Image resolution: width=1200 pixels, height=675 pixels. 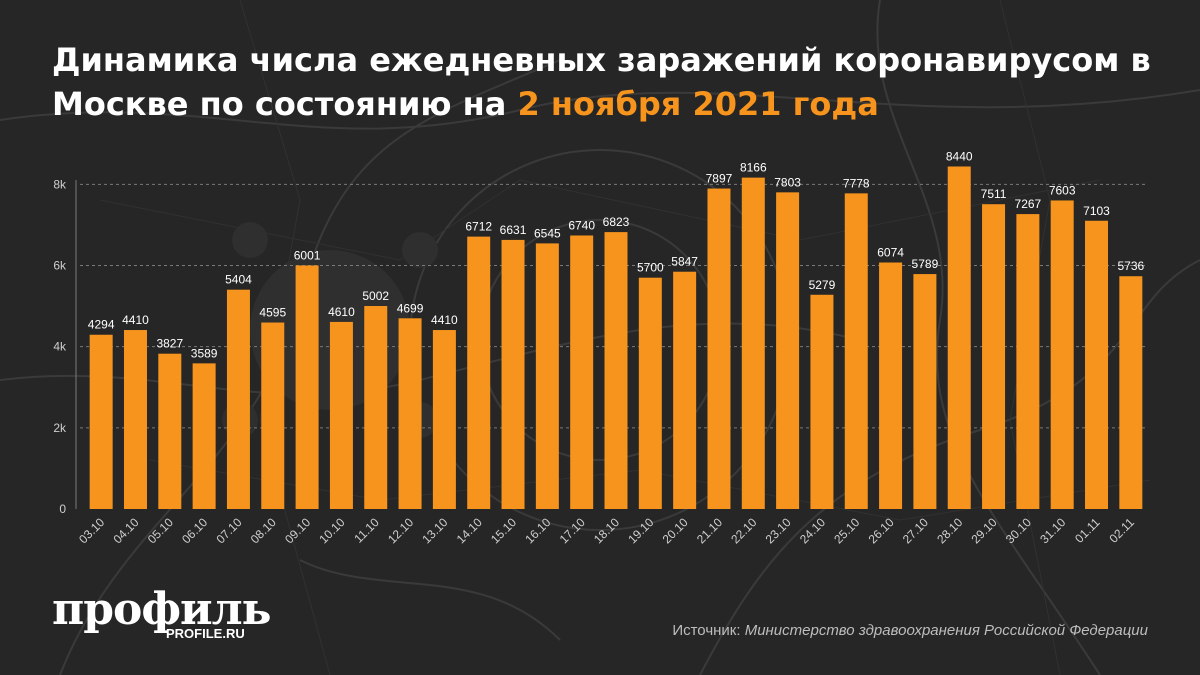 I want to click on bar-value-label: 6823, so click(x=616, y=222).